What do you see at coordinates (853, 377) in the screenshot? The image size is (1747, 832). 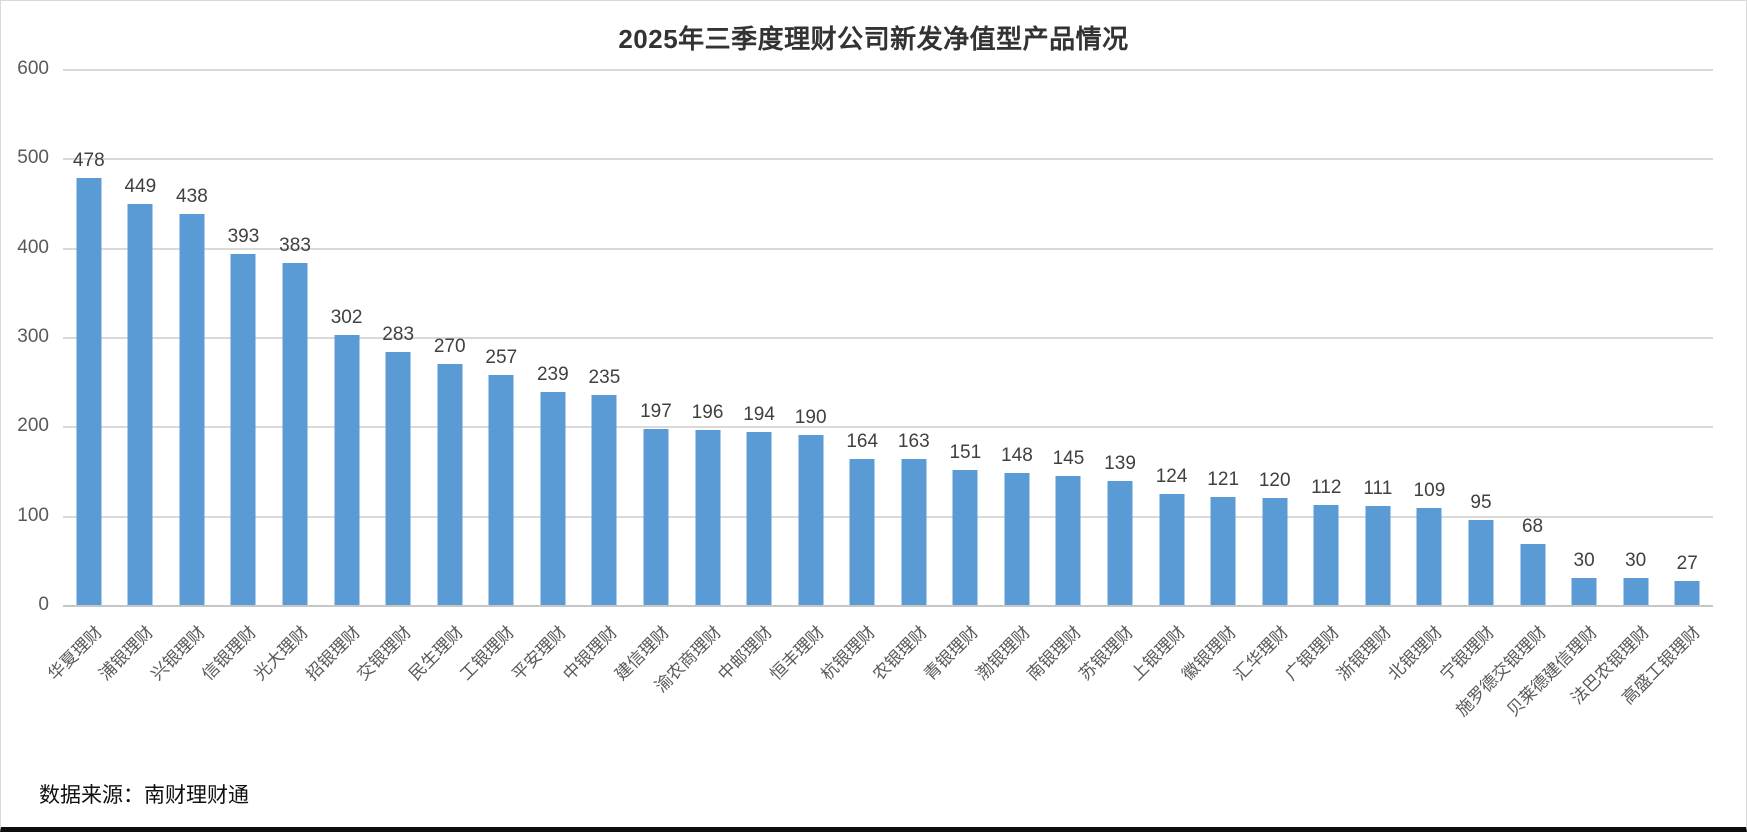 I see `bar-slot: 164 杭银理财` at bounding box center [853, 377].